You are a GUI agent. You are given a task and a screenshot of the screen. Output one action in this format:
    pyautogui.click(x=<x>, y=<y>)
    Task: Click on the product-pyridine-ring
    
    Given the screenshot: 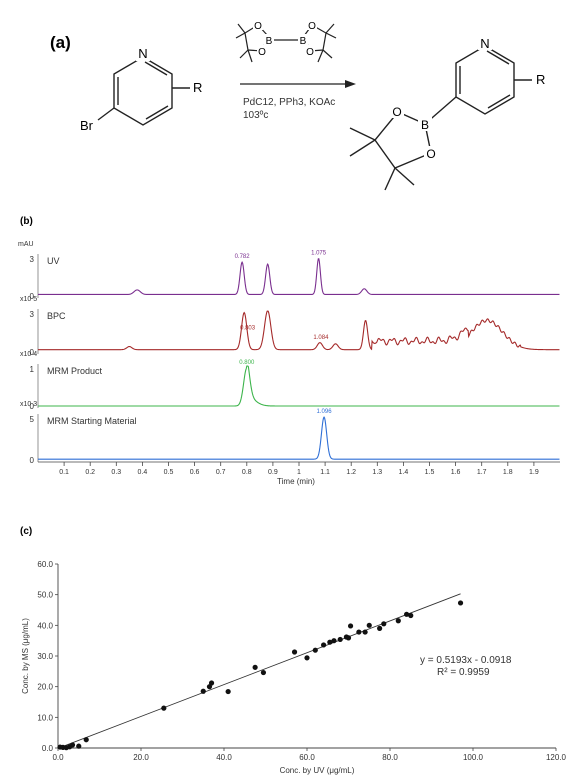 What is the action you would take?
    pyautogui.click(x=485, y=80)
    